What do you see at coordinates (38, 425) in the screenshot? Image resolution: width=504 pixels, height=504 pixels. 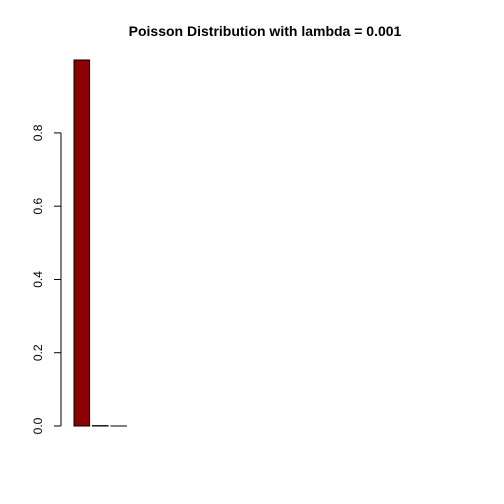 I see `y-tick-label: 0.0` at bounding box center [38, 425].